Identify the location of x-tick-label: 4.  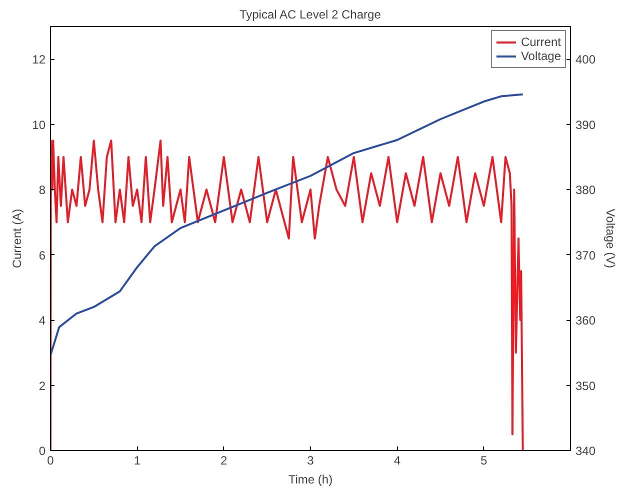
(397, 461).